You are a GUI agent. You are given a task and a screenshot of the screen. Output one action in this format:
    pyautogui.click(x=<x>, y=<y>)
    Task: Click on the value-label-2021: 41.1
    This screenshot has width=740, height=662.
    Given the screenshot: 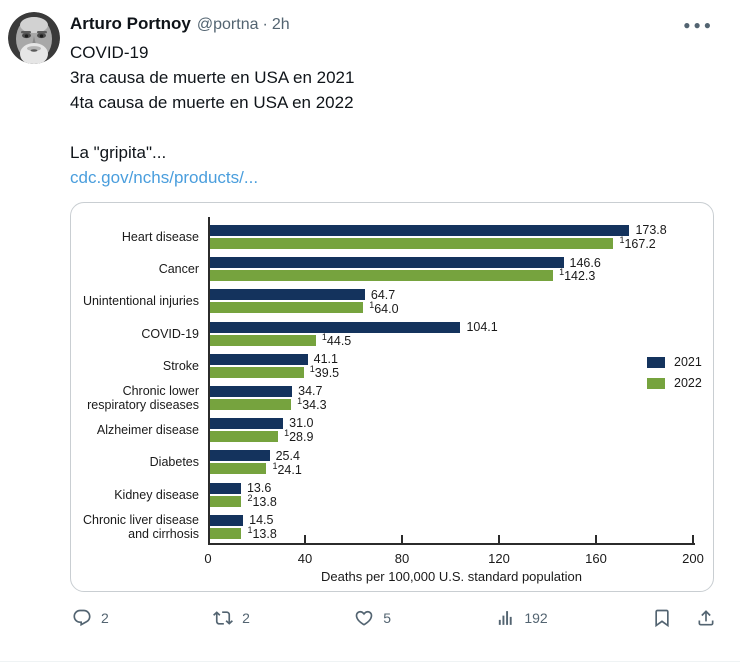 What is the action you would take?
    pyautogui.click(x=325, y=359)
    